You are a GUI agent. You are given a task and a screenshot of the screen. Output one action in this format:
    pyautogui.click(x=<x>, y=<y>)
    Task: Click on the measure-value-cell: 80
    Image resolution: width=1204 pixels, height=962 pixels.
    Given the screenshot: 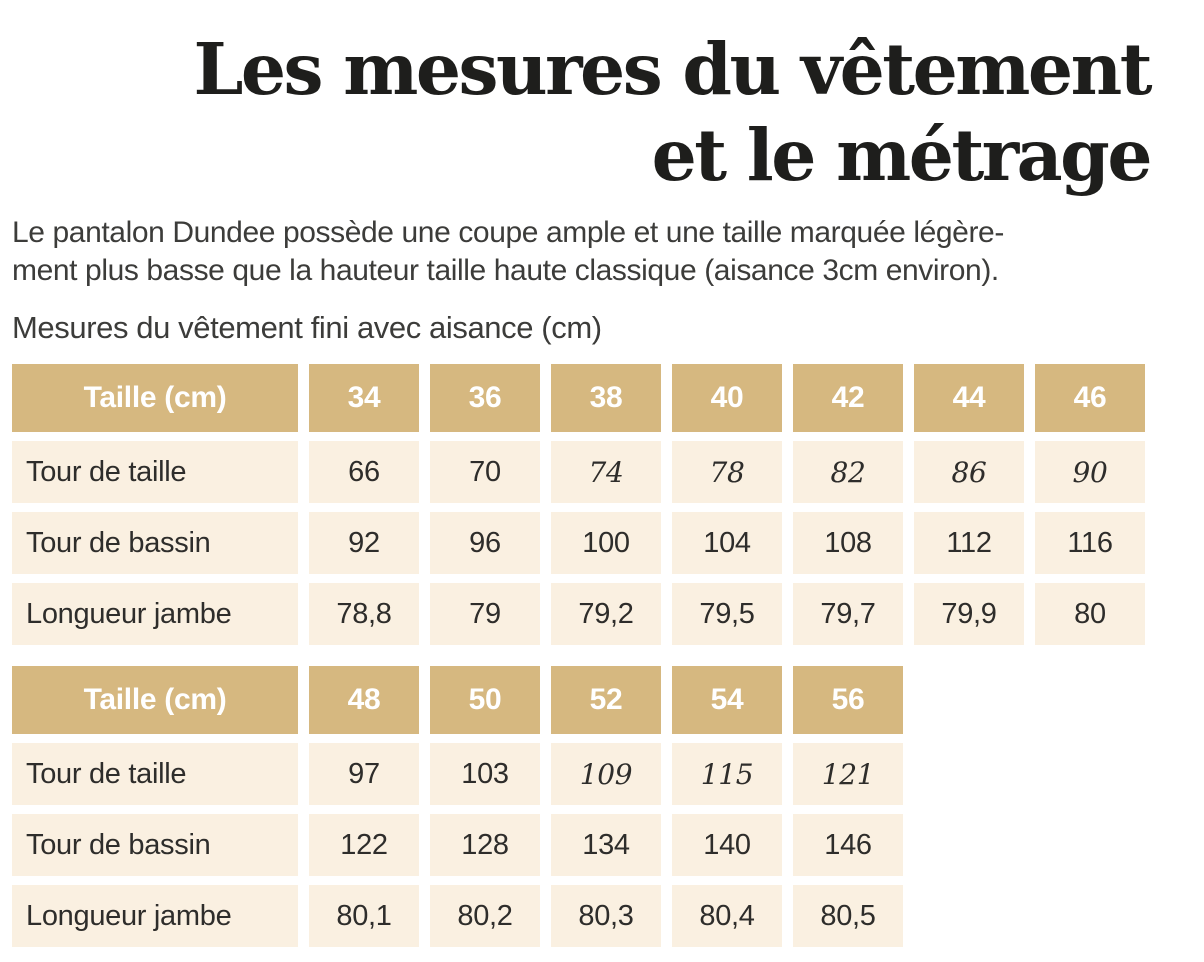 What is the action you would take?
    pyautogui.click(x=1090, y=614)
    